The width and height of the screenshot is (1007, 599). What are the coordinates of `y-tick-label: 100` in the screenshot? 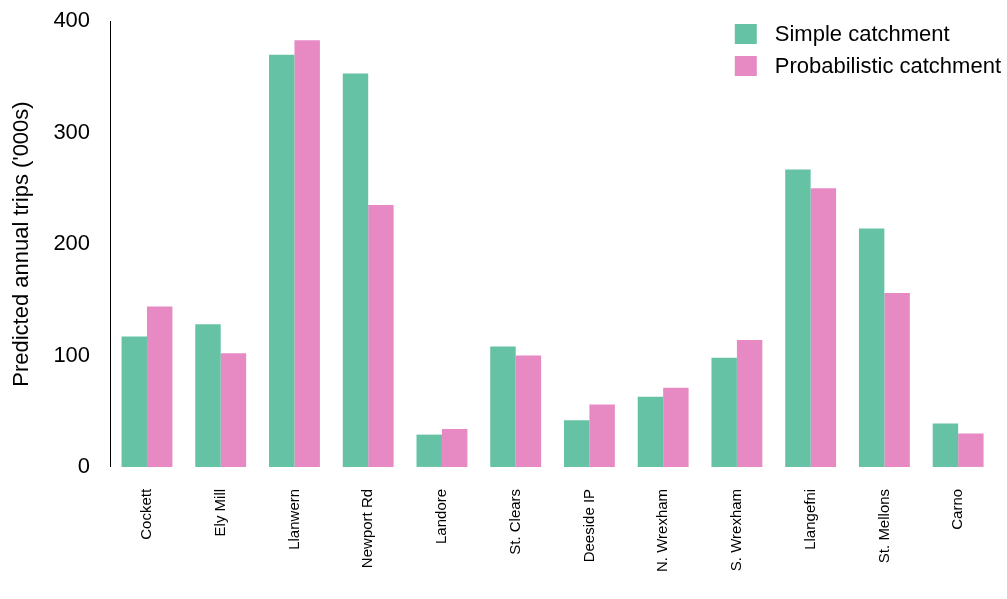 It's located at (72, 354).